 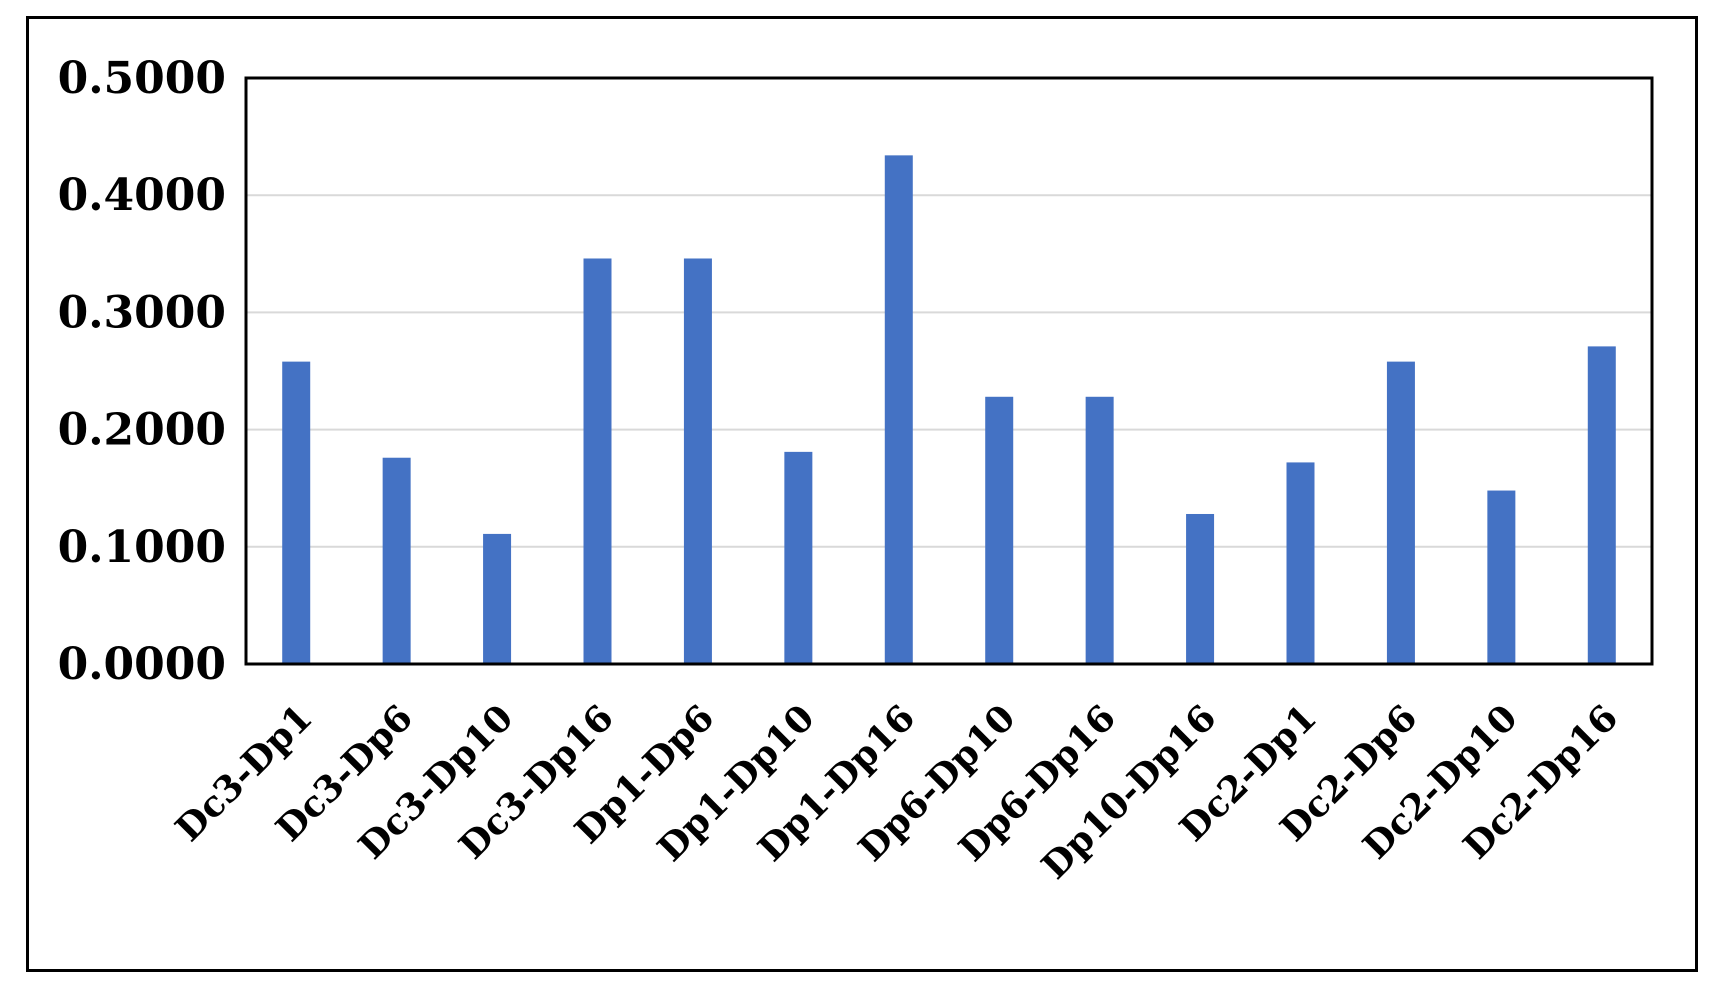 What do you see at coordinates (1099, 530) in the screenshot?
I see `bar-dp6-dp16` at bounding box center [1099, 530].